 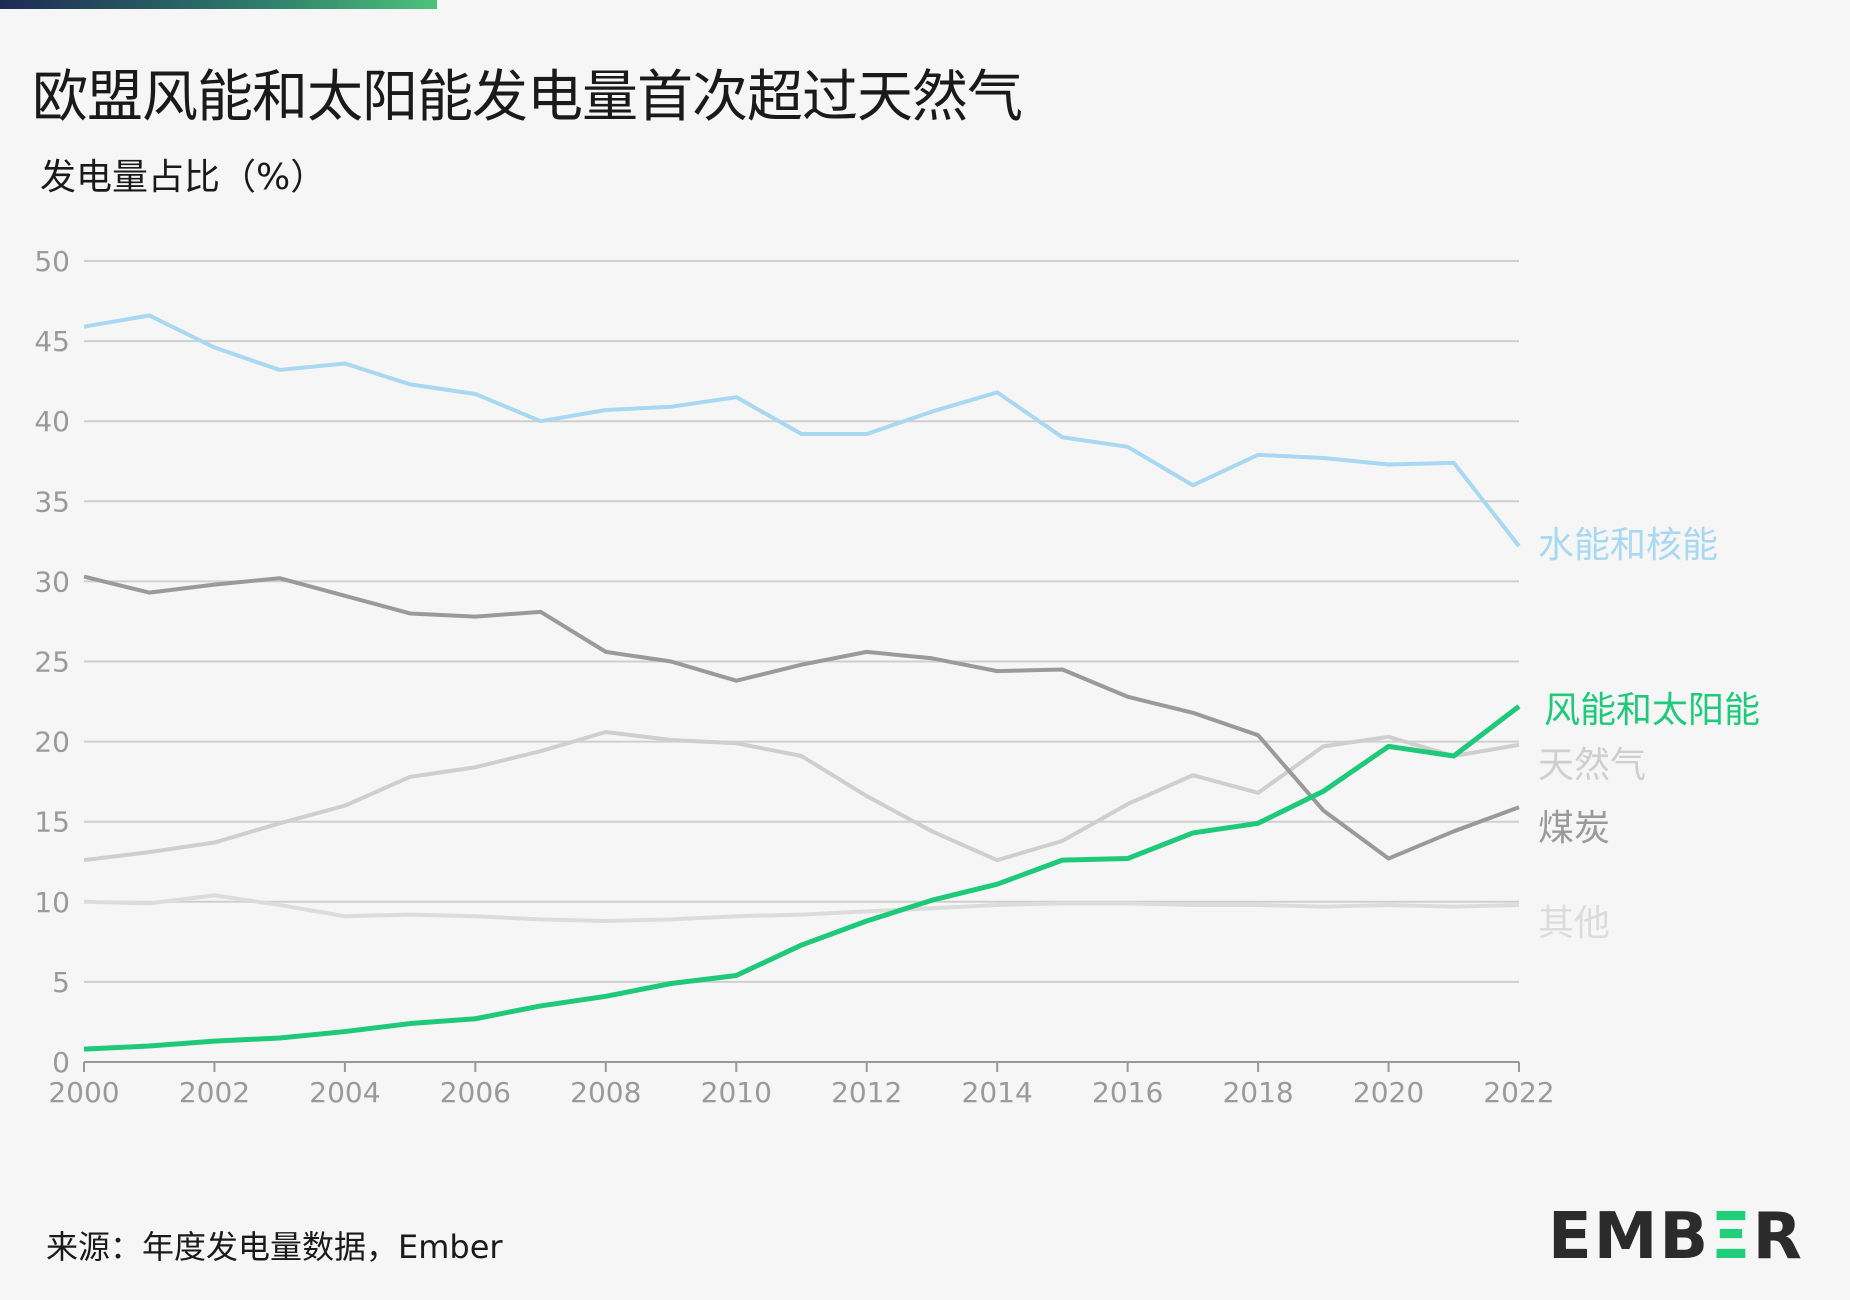 What do you see at coordinates (52, 581) in the screenshot?
I see `y-tick-label: 30` at bounding box center [52, 581].